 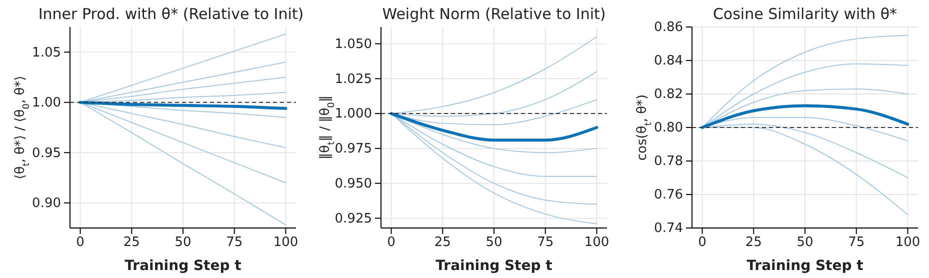 I want to click on y-tick-label: 1.025, so click(x=353, y=79).